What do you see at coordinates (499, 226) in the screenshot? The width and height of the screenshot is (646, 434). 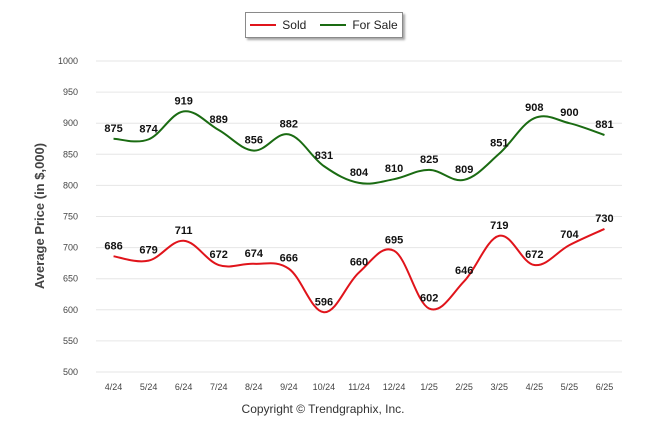 I see `sold-data-label: 719` at bounding box center [499, 226].